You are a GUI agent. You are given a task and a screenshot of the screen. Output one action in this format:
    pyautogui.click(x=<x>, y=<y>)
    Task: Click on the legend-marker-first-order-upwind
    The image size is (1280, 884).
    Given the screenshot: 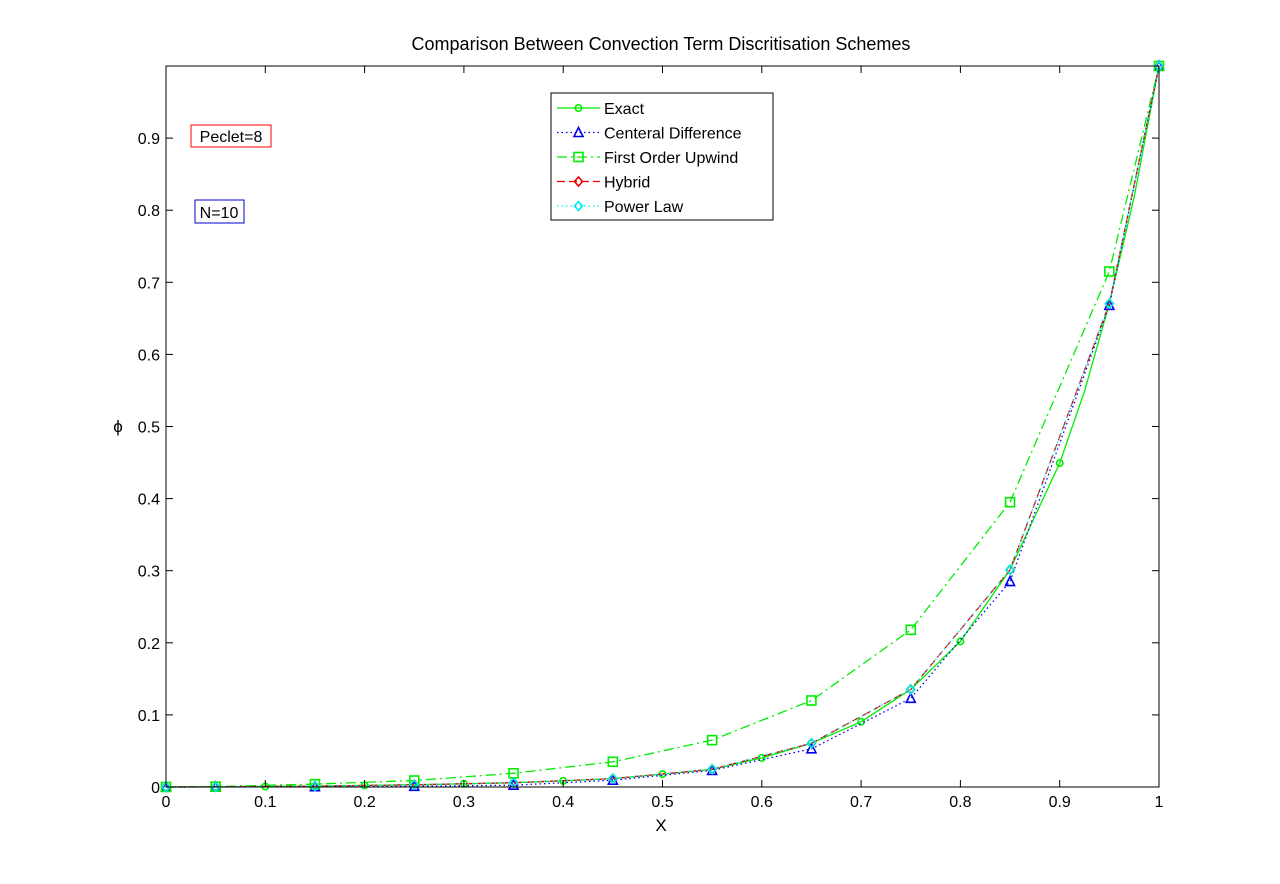 What is the action you would take?
    pyautogui.click(x=578, y=157)
    